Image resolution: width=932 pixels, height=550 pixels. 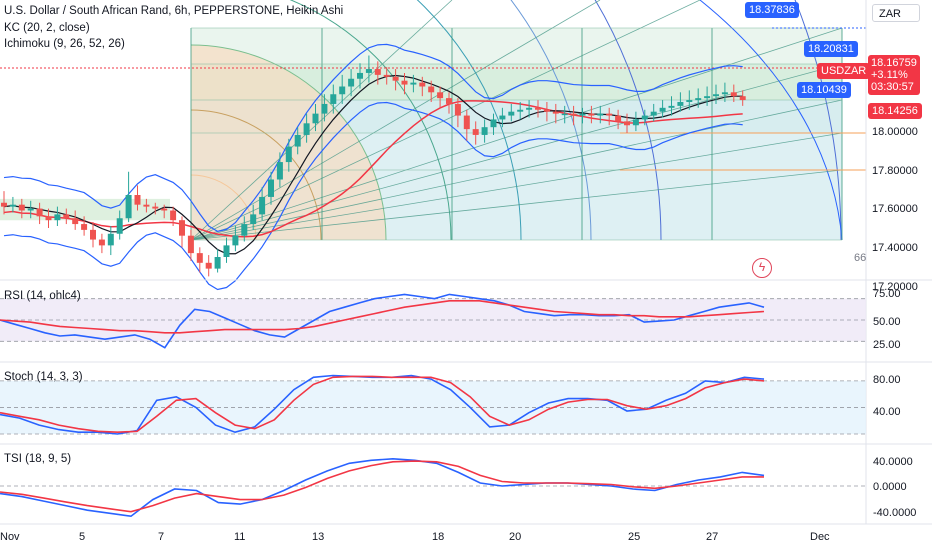 What do you see at coordinates (240, 537) in the screenshot?
I see `x-tick: 11` at bounding box center [240, 537].